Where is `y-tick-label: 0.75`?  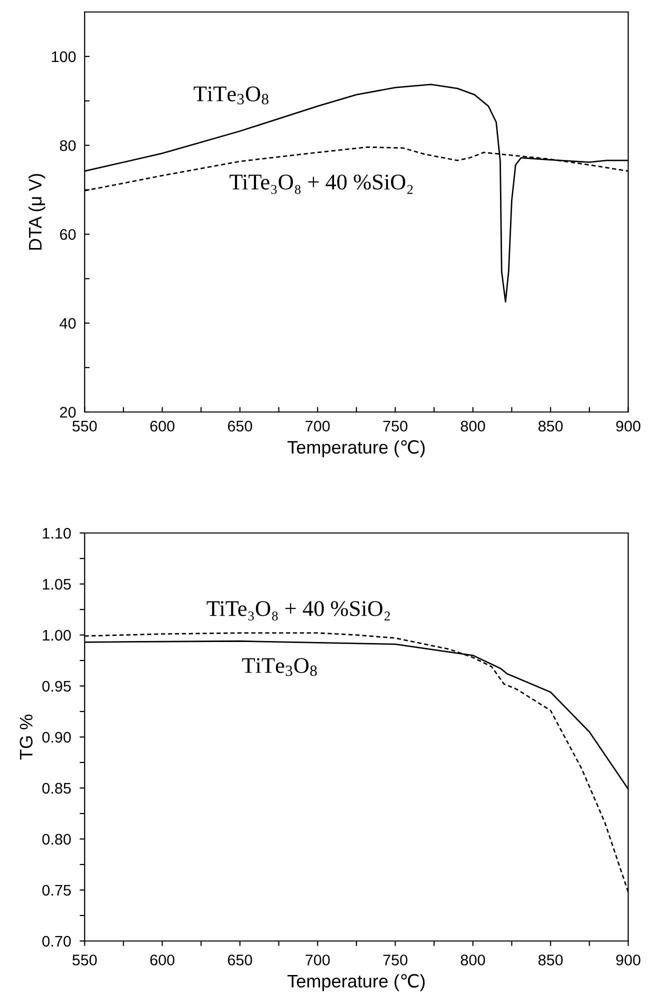
y-tick-label: 0.75 is located at coordinates (56, 890).